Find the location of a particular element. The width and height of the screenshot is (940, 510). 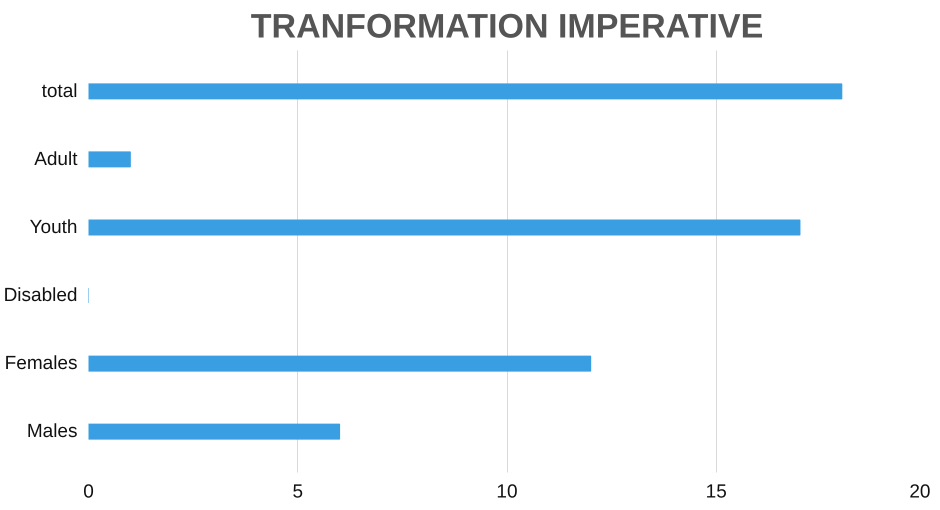

y-tick-label: Youth is located at coordinates (54, 227).